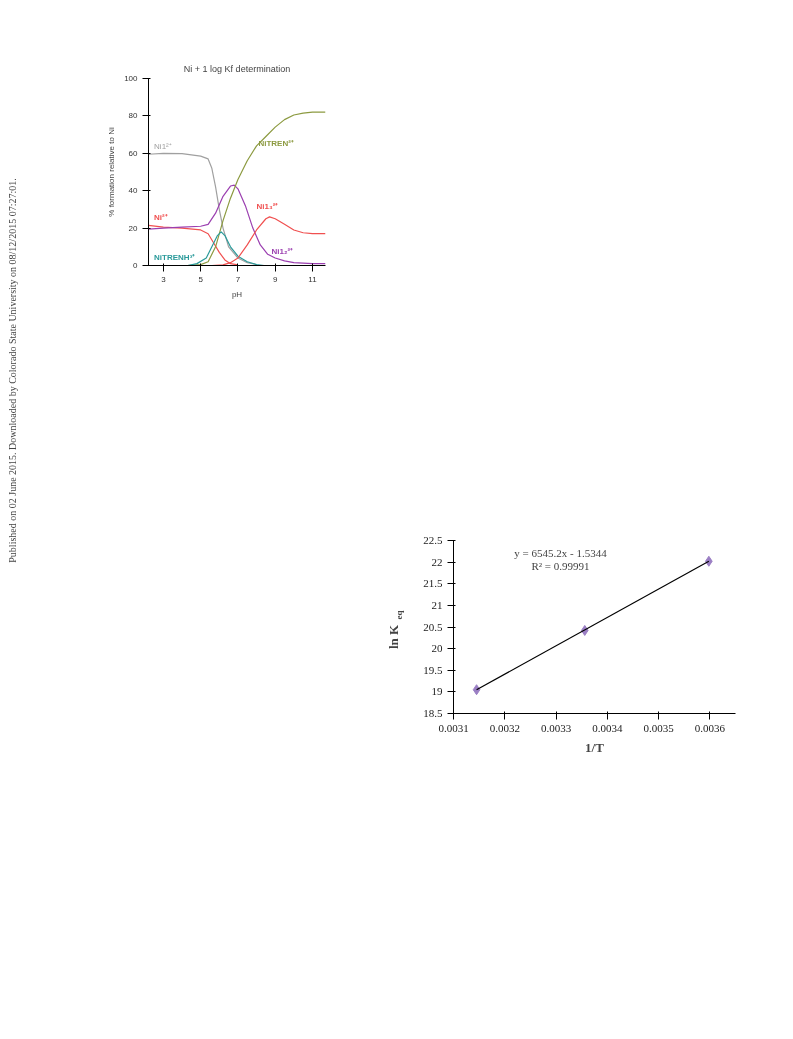 The width and height of the screenshot is (793, 1039). Describe the element at coordinates (437, 691) in the screenshot. I see `y-tick-label: 19` at that location.